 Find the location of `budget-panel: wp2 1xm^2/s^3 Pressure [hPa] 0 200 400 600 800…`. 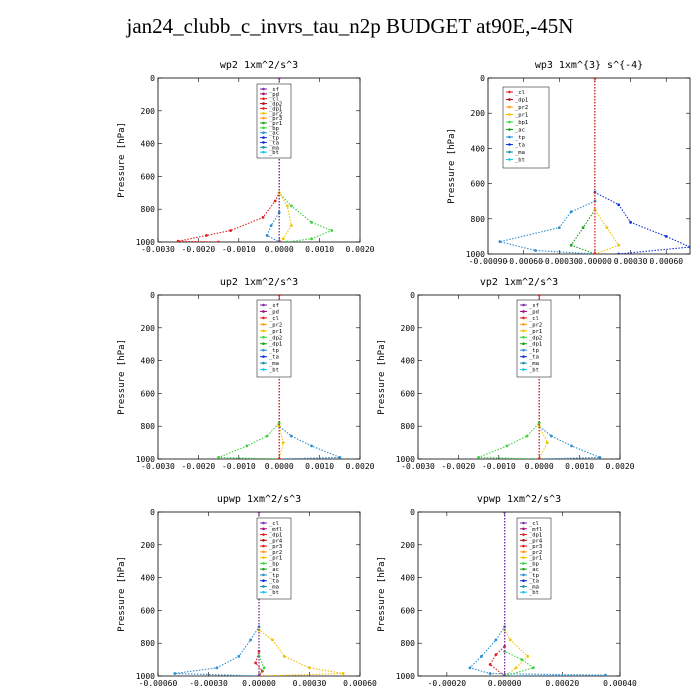

budget-panel: wp2 1xm^2/s^3 Pressure [hPa] 0 200 400 600 800… is located at coordinates (246, 157).